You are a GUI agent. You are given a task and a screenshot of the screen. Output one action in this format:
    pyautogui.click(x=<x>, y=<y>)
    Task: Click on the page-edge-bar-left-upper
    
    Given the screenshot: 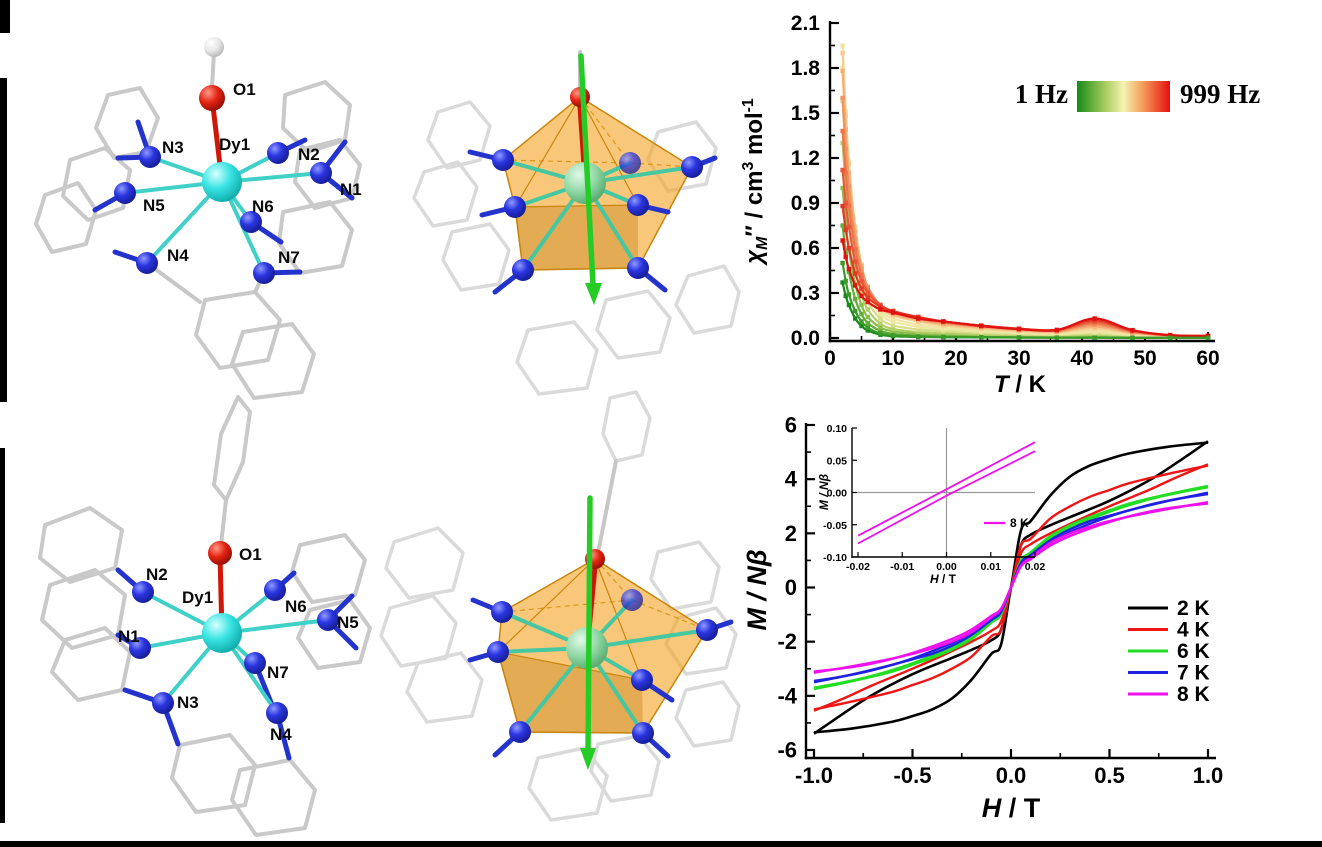 What is the action you would take?
    pyautogui.click(x=3, y=240)
    